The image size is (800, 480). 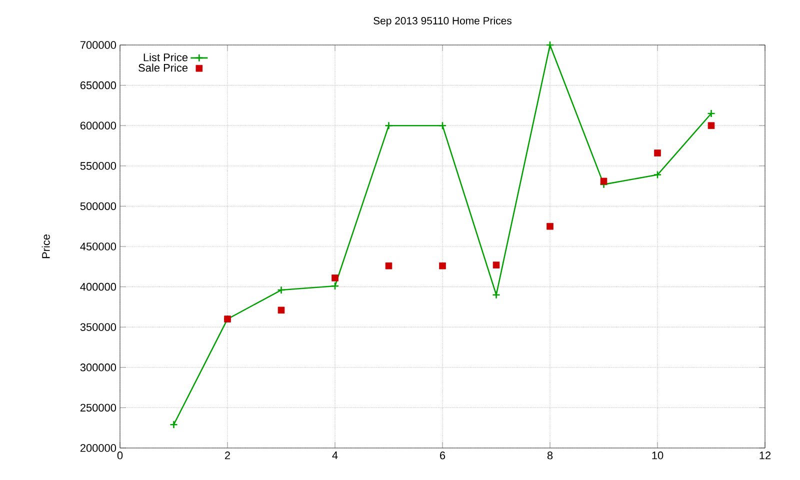 I want to click on legend-label: List Price, so click(x=166, y=57).